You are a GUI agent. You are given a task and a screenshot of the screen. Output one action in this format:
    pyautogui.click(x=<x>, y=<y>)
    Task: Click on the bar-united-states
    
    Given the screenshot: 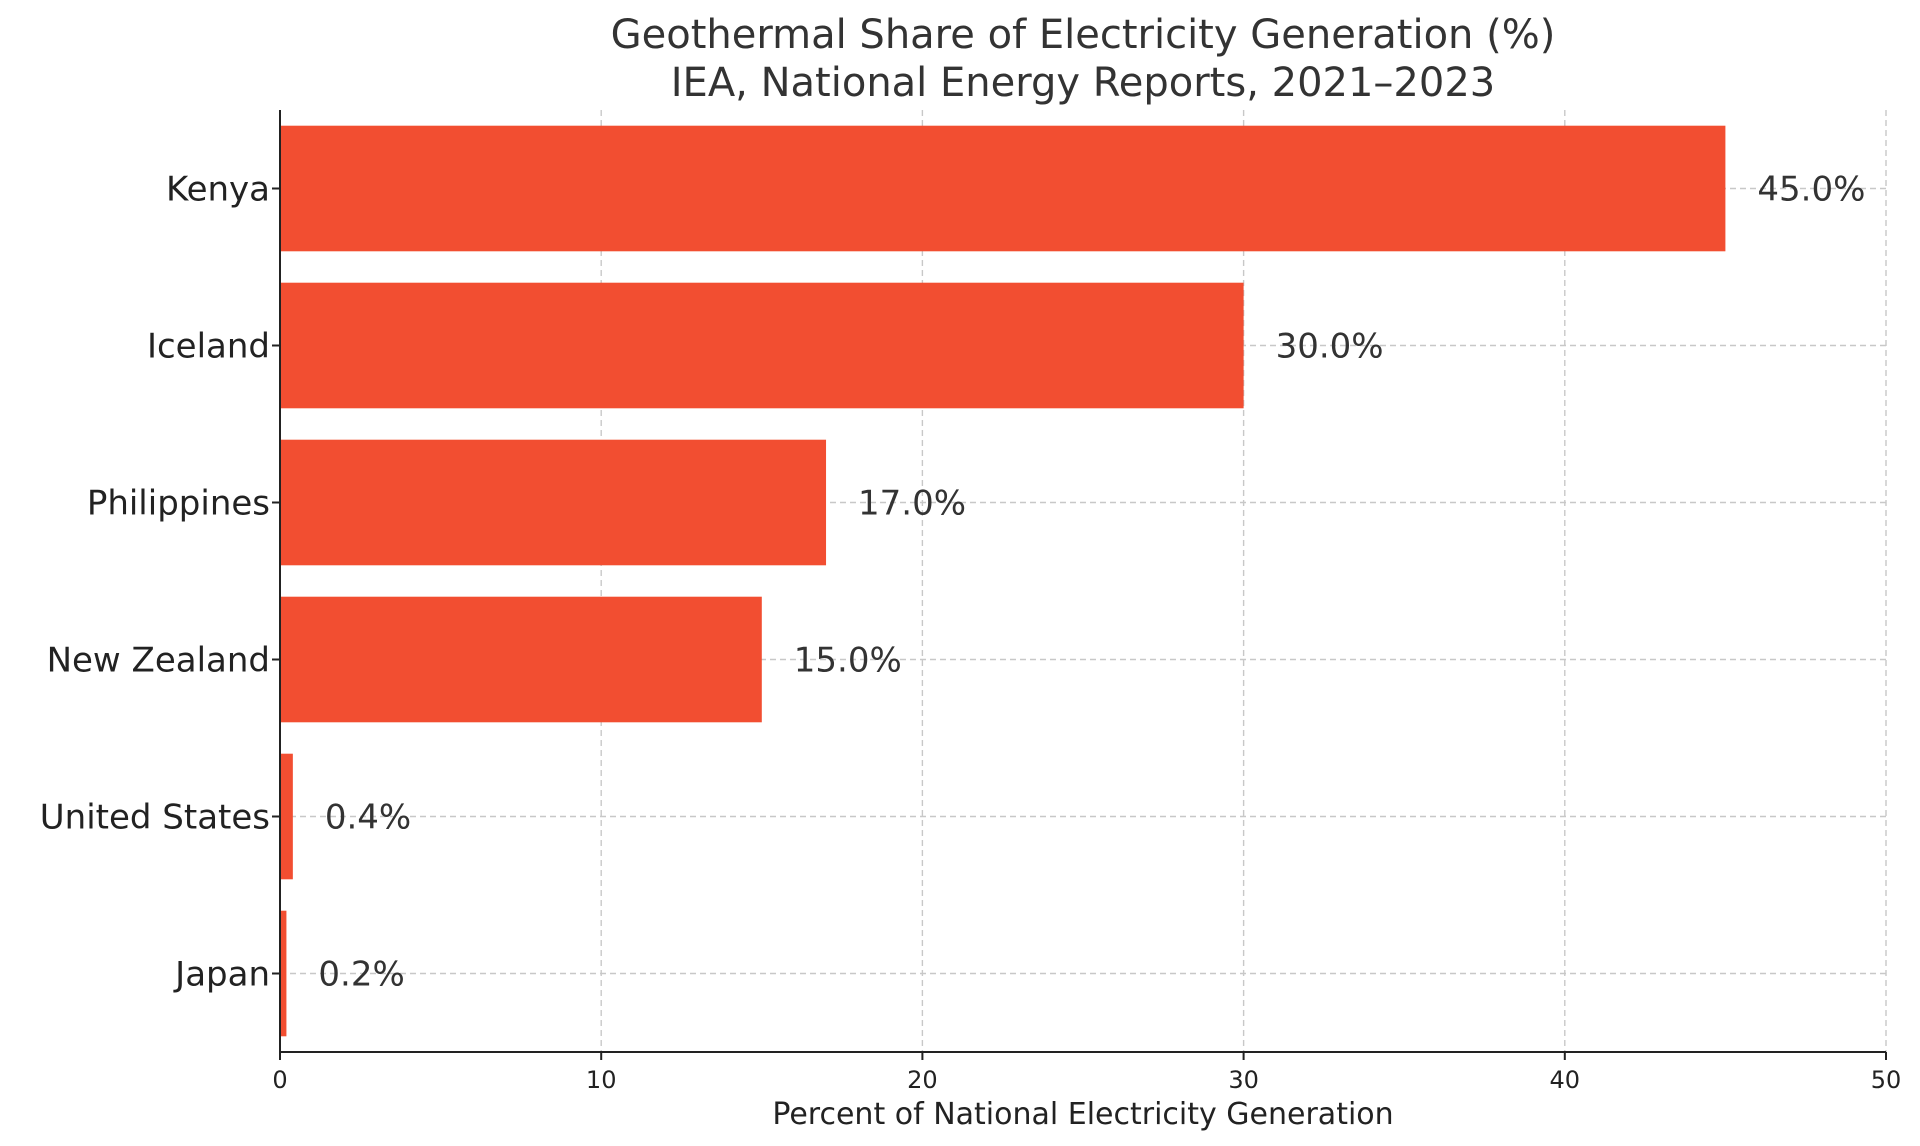 What is the action you would take?
    pyautogui.click(x=286, y=816)
    